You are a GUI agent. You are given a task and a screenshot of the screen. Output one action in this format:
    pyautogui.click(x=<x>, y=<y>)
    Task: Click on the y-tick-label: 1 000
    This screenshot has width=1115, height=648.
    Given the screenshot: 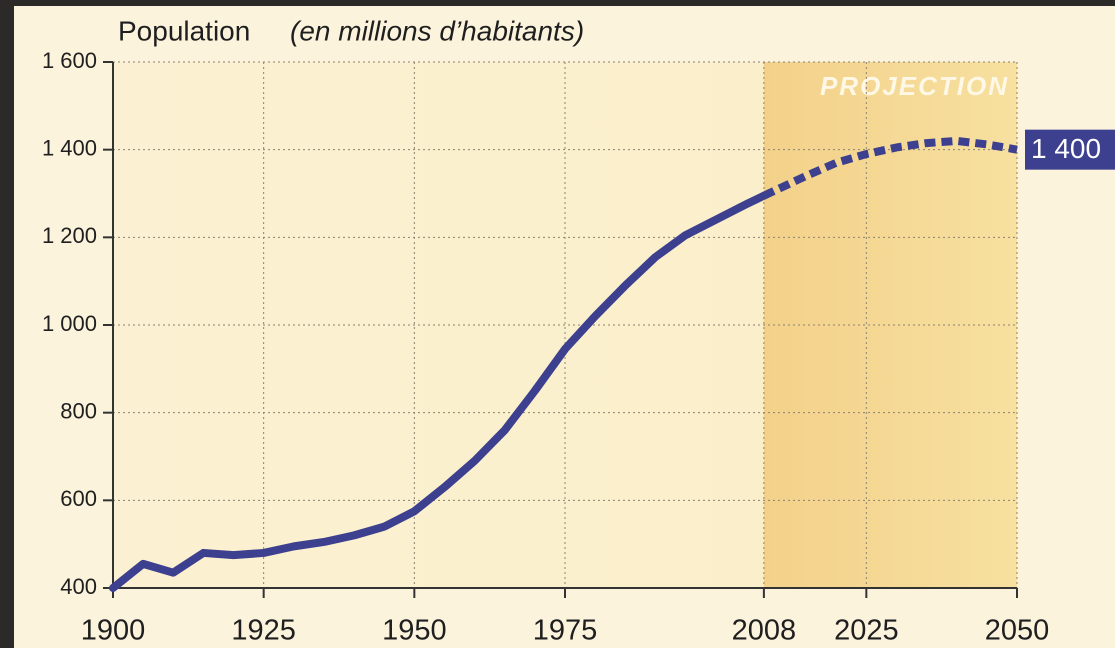 What is the action you would take?
    pyautogui.click(x=69, y=323)
    